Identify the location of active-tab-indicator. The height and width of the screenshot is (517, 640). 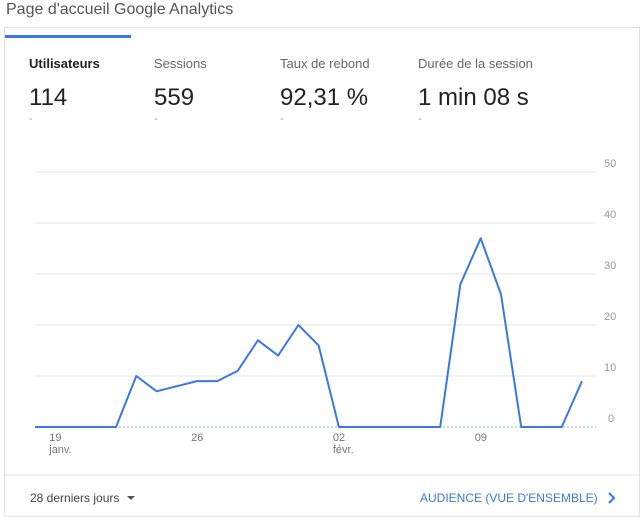
(68, 36).